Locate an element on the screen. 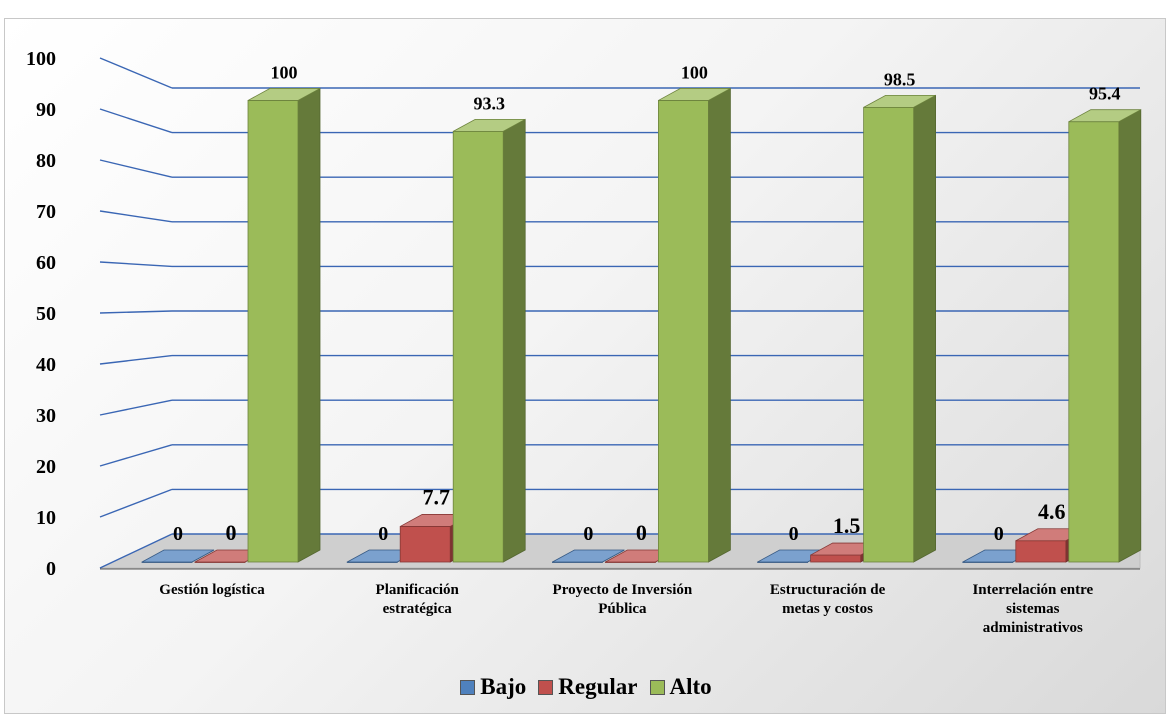 The height and width of the screenshot is (718, 1172). data-label-alto-5: 95.4 is located at coordinates (1105, 94).